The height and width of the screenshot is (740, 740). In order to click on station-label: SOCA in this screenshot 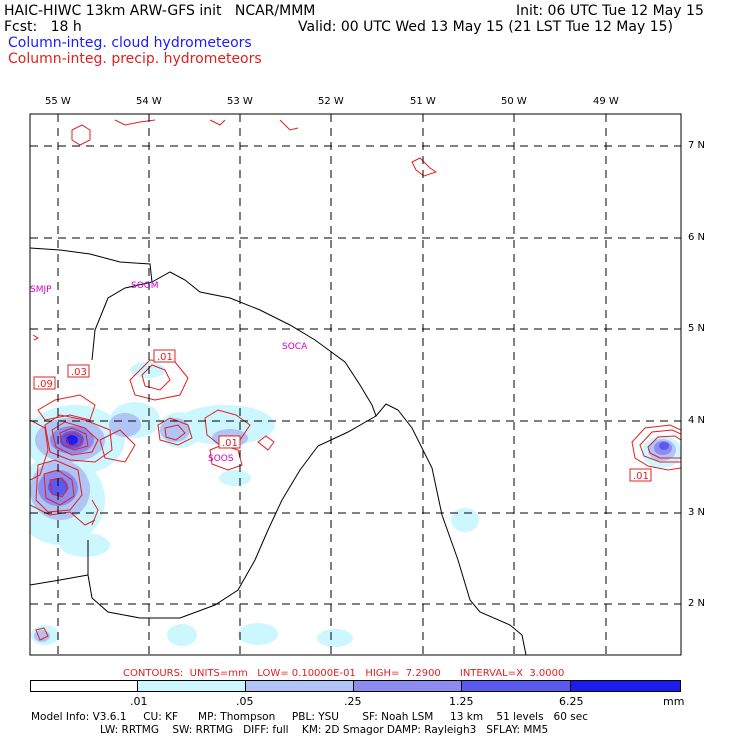, I will do `click(295, 347)`.